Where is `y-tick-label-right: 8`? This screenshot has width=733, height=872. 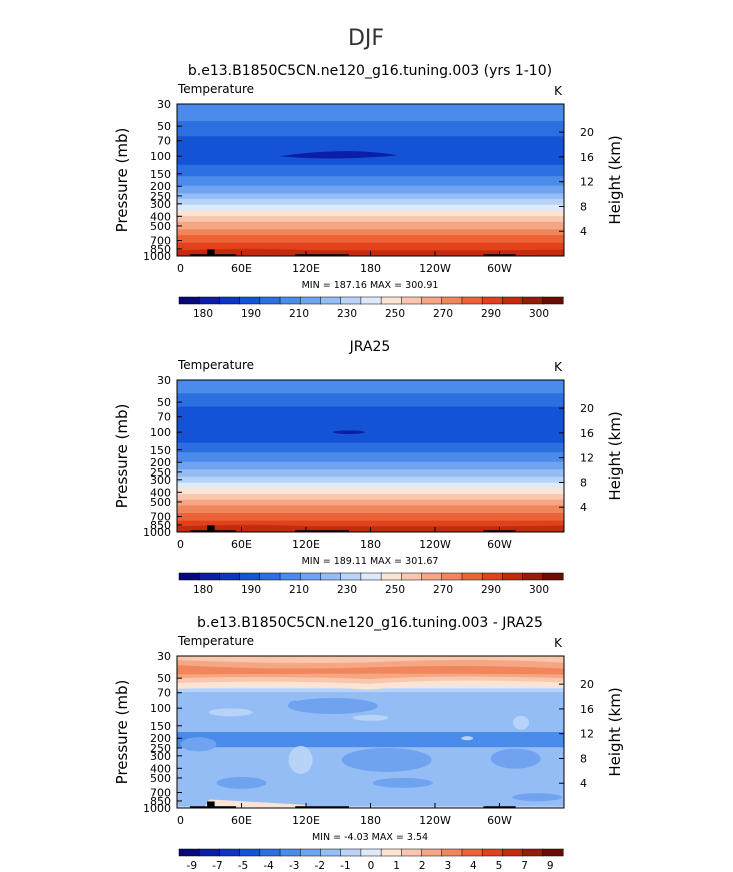 y-tick-label-right: 8 is located at coordinates (583, 758).